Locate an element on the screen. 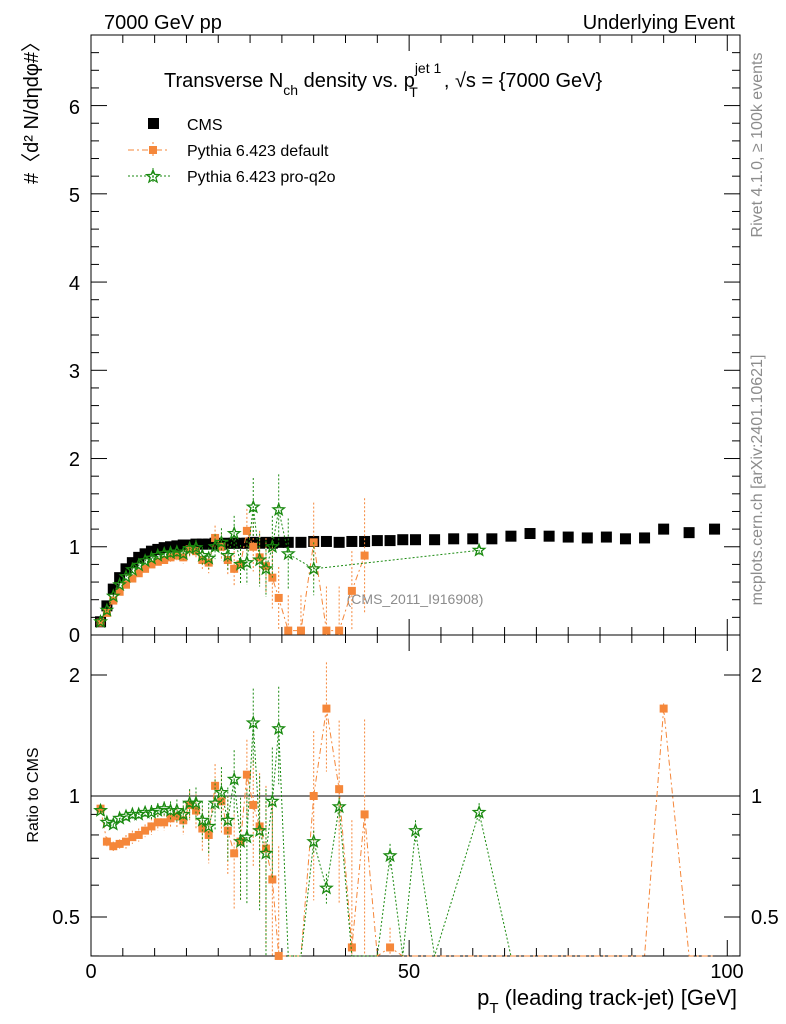  y-tick-label-0: 0 is located at coordinates (74, 636).